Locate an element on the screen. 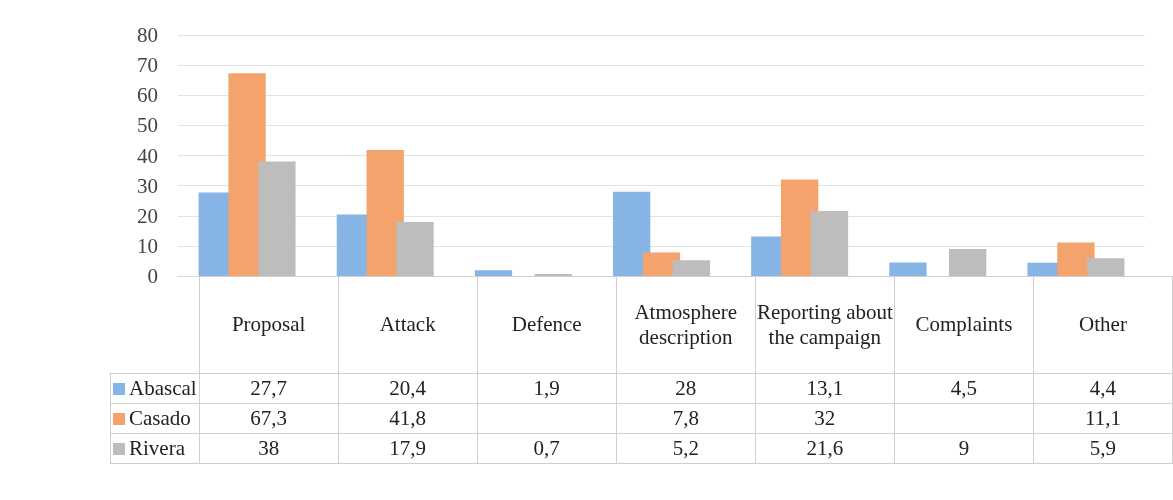 The image size is (1173, 500). data-label: 27,7 is located at coordinates (269, 388).